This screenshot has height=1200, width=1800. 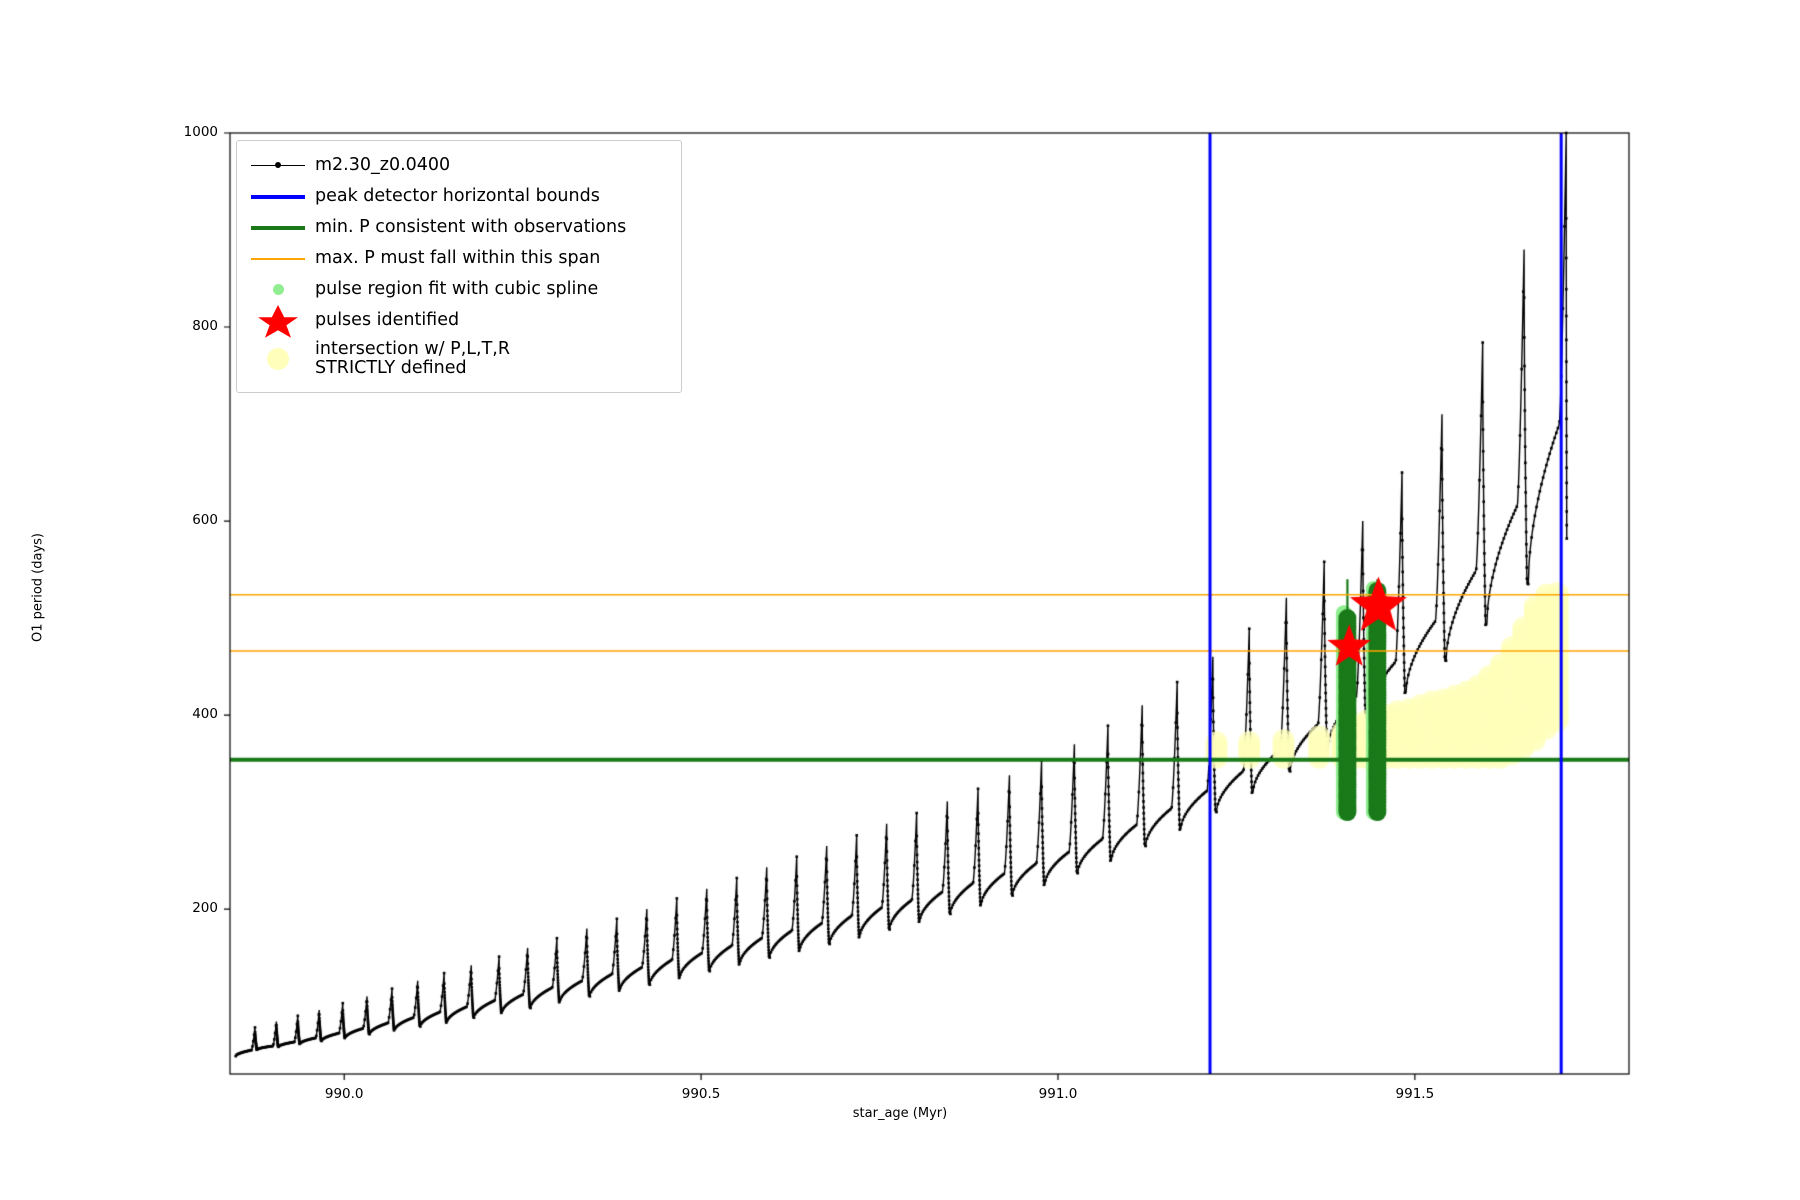 I want to click on legend-green-dot-icon, so click(x=278, y=290).